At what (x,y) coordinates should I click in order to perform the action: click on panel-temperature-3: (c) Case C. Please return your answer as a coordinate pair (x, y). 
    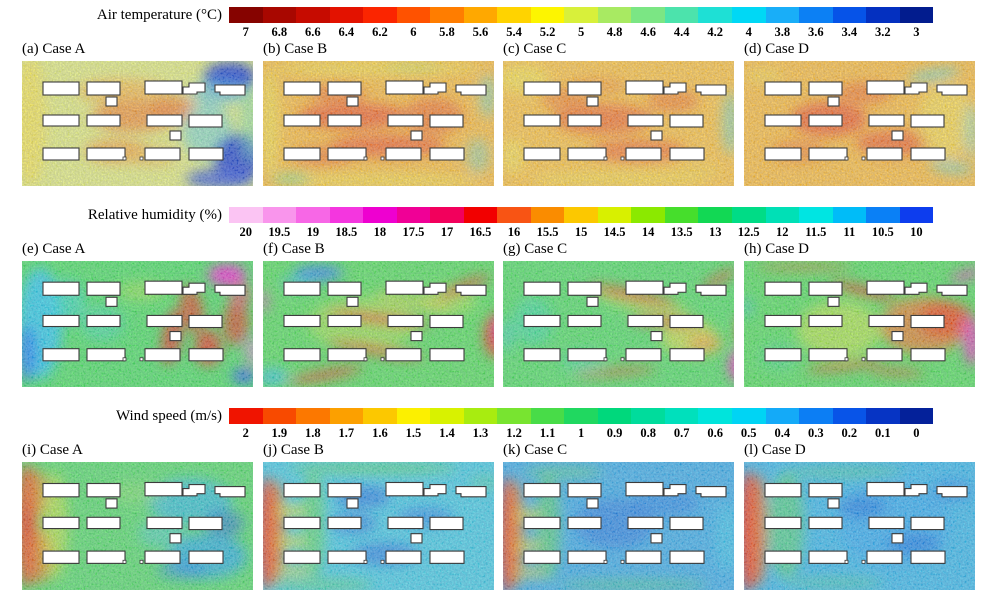
    Looking at the image, I should click on (618, 113).